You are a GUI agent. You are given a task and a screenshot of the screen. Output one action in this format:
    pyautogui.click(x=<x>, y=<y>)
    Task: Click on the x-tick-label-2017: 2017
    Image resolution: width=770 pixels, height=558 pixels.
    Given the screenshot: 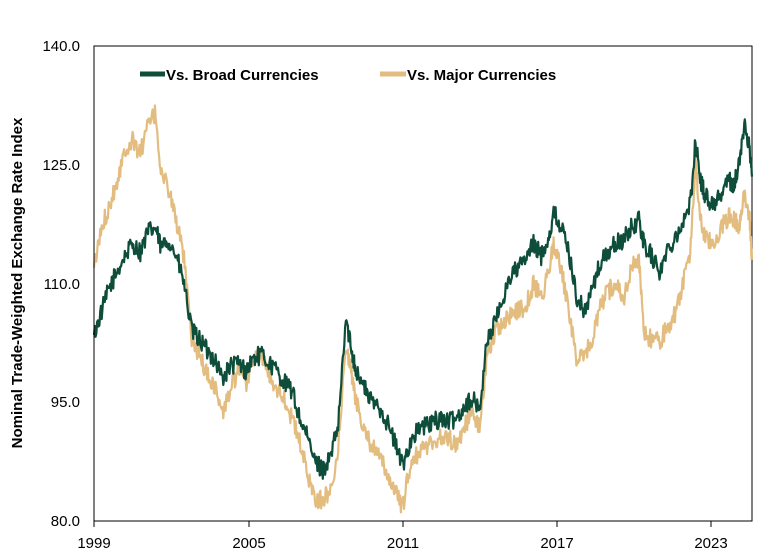 What is the action you would take?
    pyautogui.click(x=556, y=543)
    